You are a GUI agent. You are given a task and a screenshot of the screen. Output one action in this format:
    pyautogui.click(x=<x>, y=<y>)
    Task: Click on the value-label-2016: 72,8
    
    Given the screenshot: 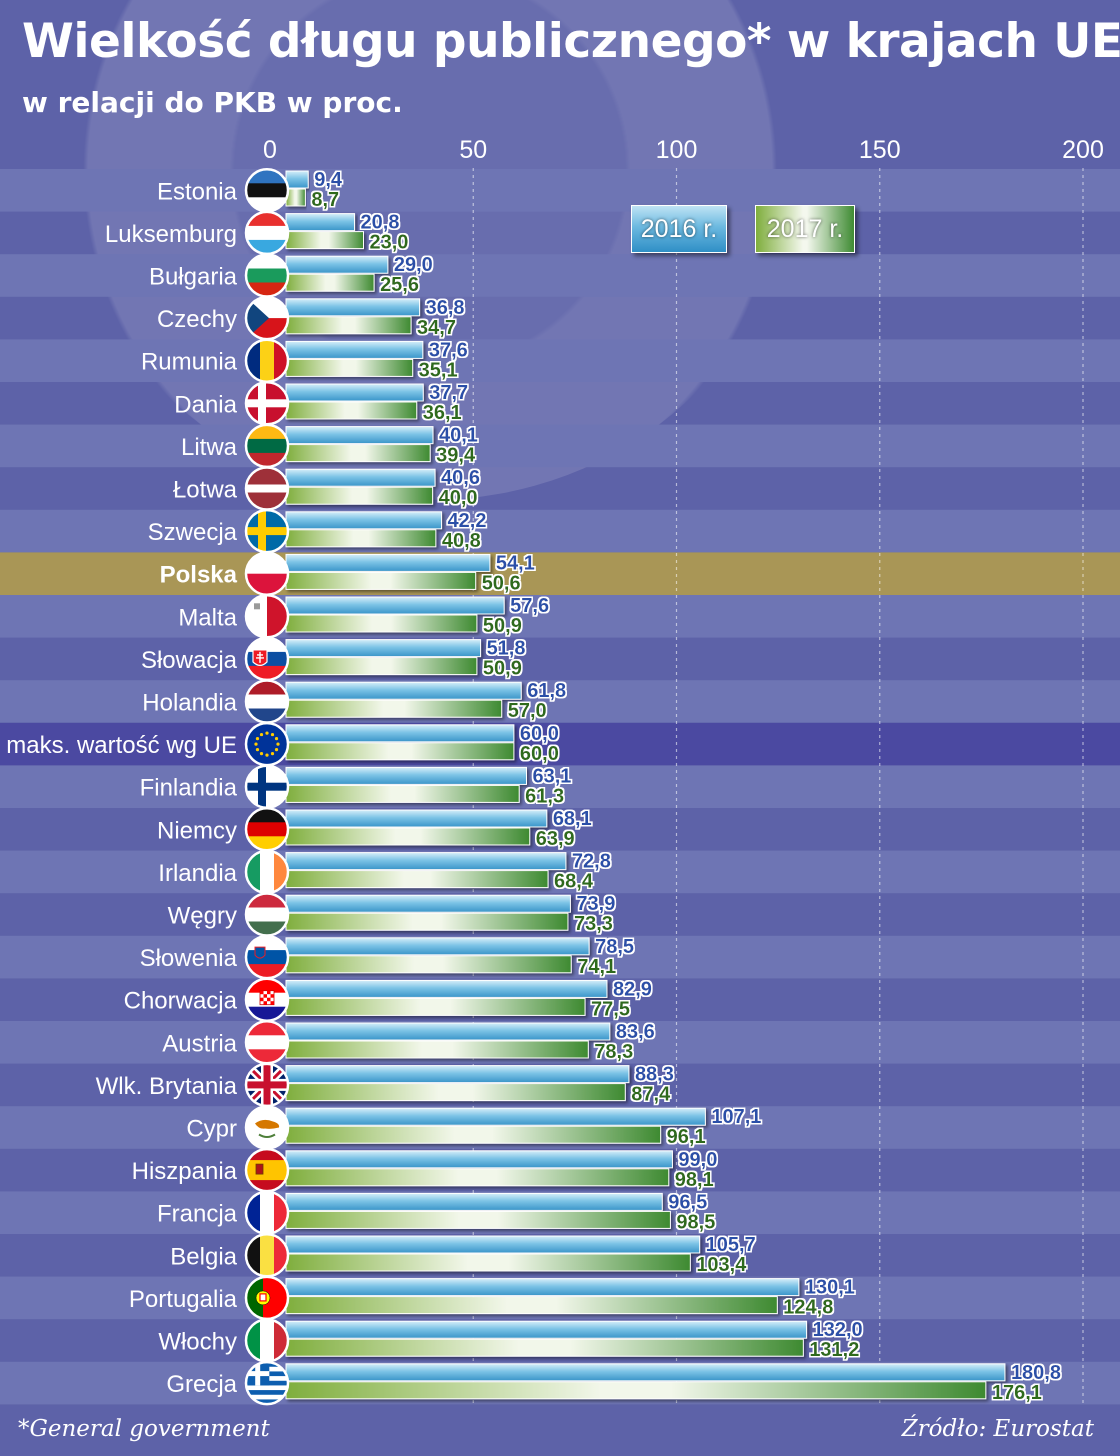 What is the action you would take?
    pyautogui.click(x=591, y=862)
    